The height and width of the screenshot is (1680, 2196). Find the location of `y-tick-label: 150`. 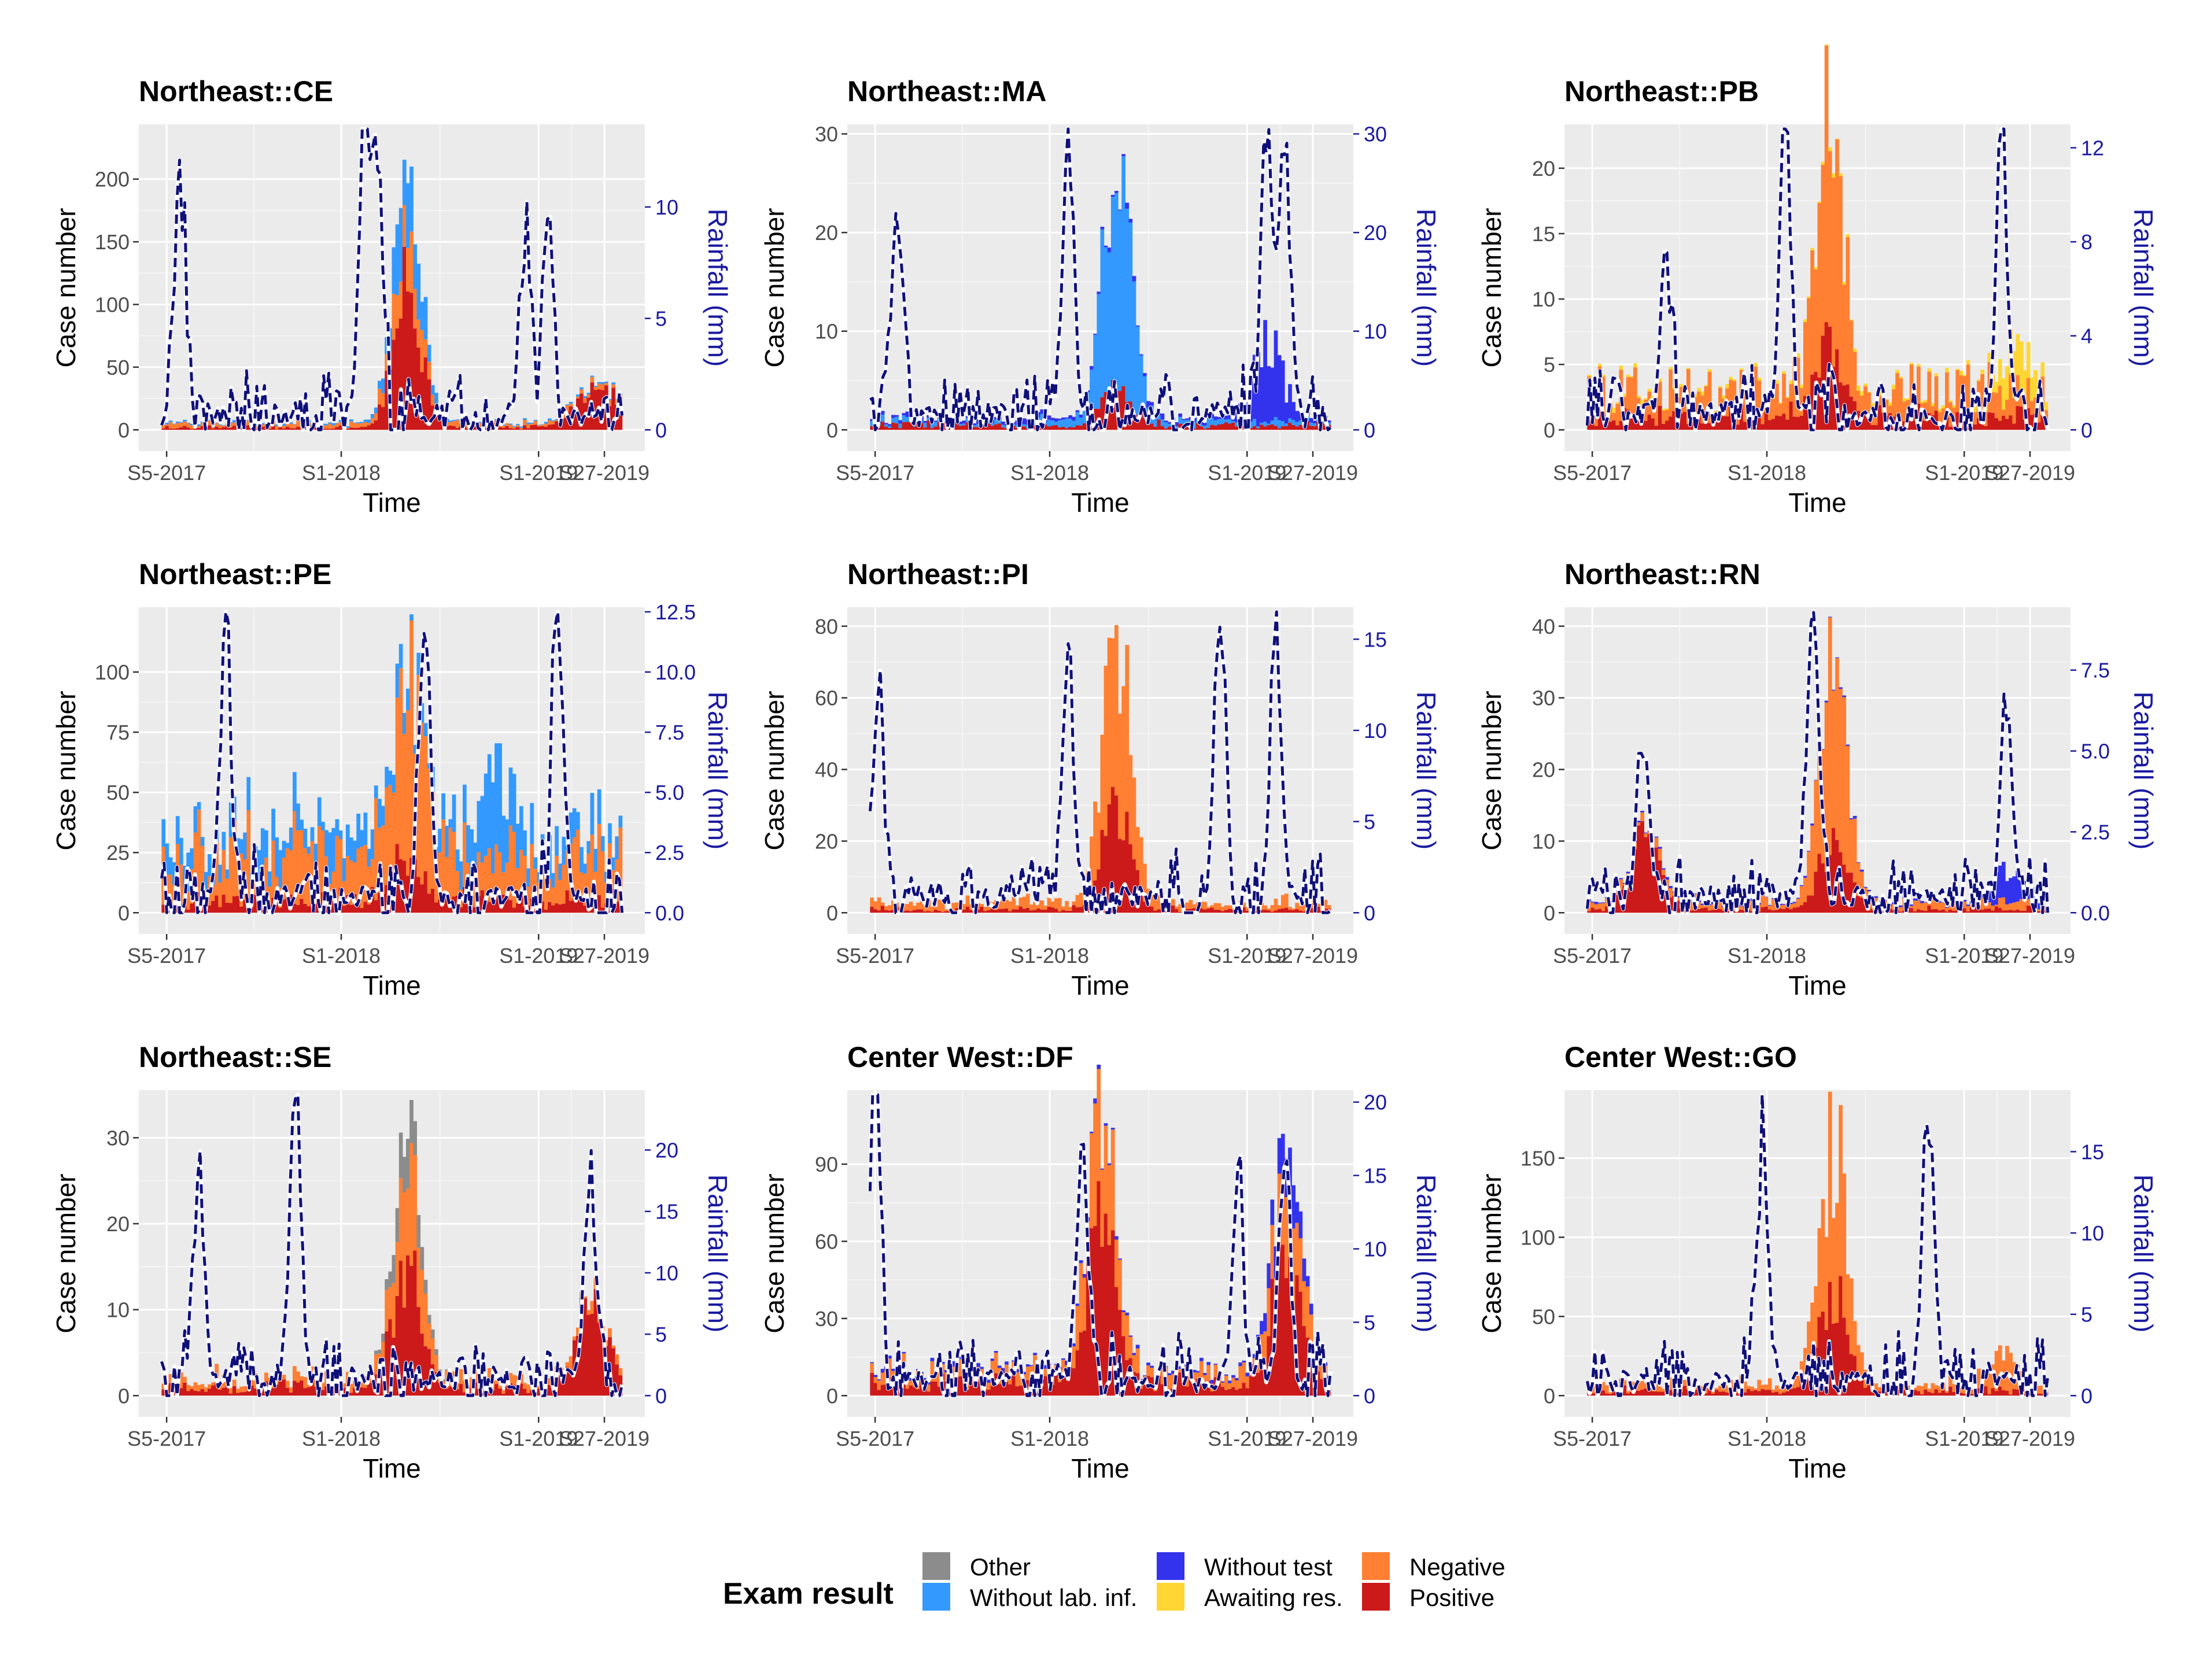

y-tick-label: 150 is located at coordinates (1537, 1159).